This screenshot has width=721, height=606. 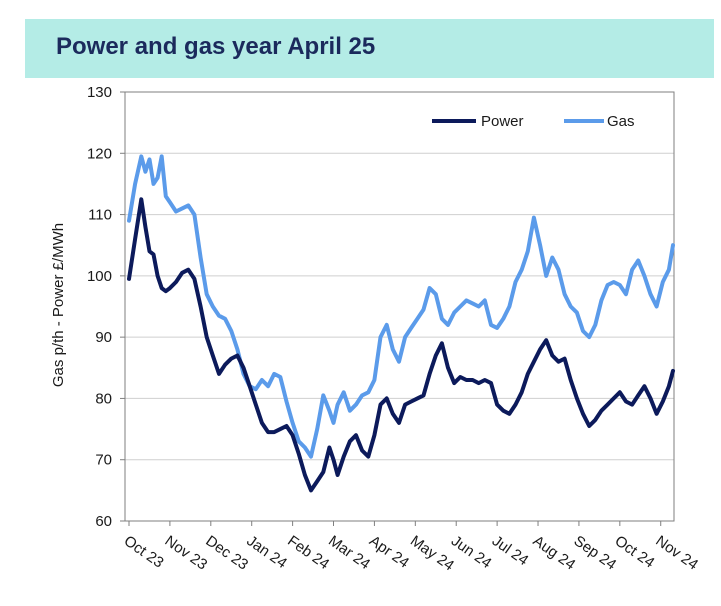 I want to click on x-tick-label: Dec 23, so click(x=227, y=552).